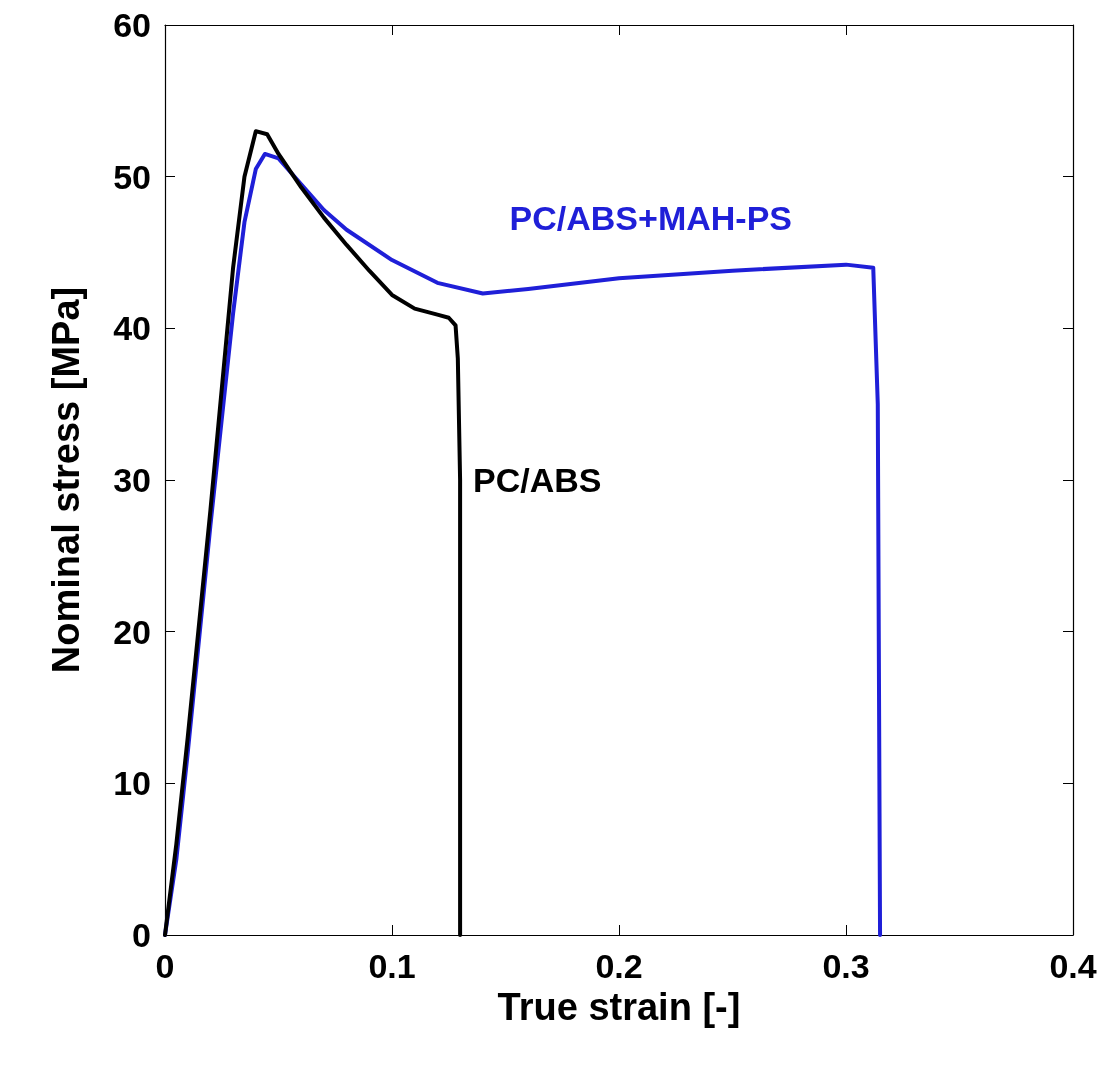 The image size is (1111, 1069). Describe the element at coordinates (132, 25) in the screenshot. I see `y-tick-label: 60` at that location.